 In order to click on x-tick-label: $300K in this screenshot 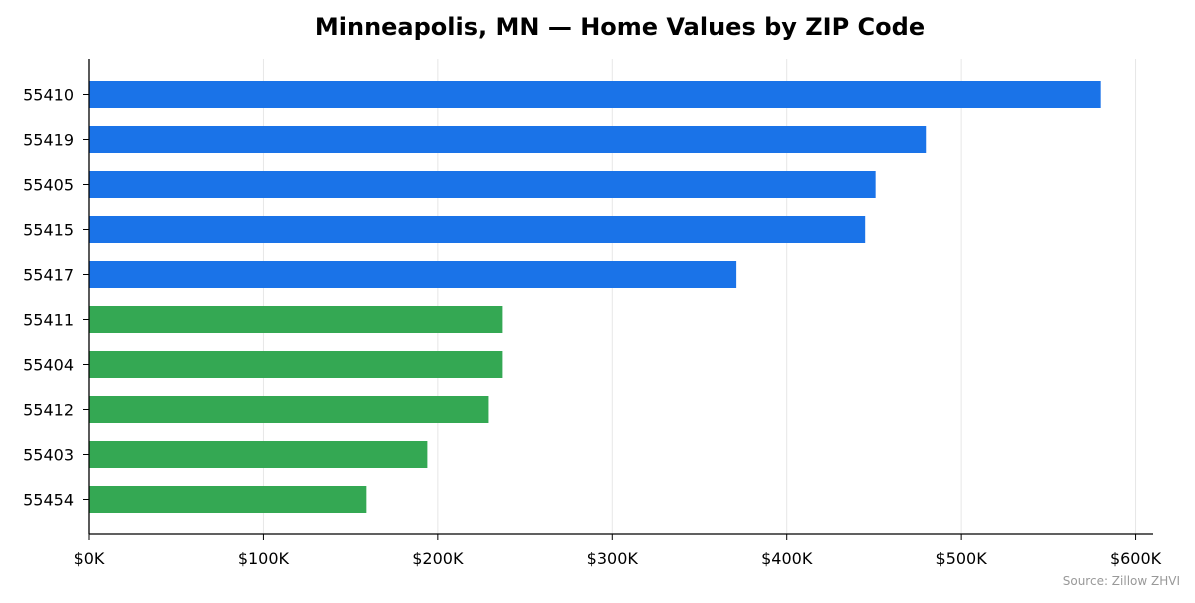, I will do `click(613, 558)`.